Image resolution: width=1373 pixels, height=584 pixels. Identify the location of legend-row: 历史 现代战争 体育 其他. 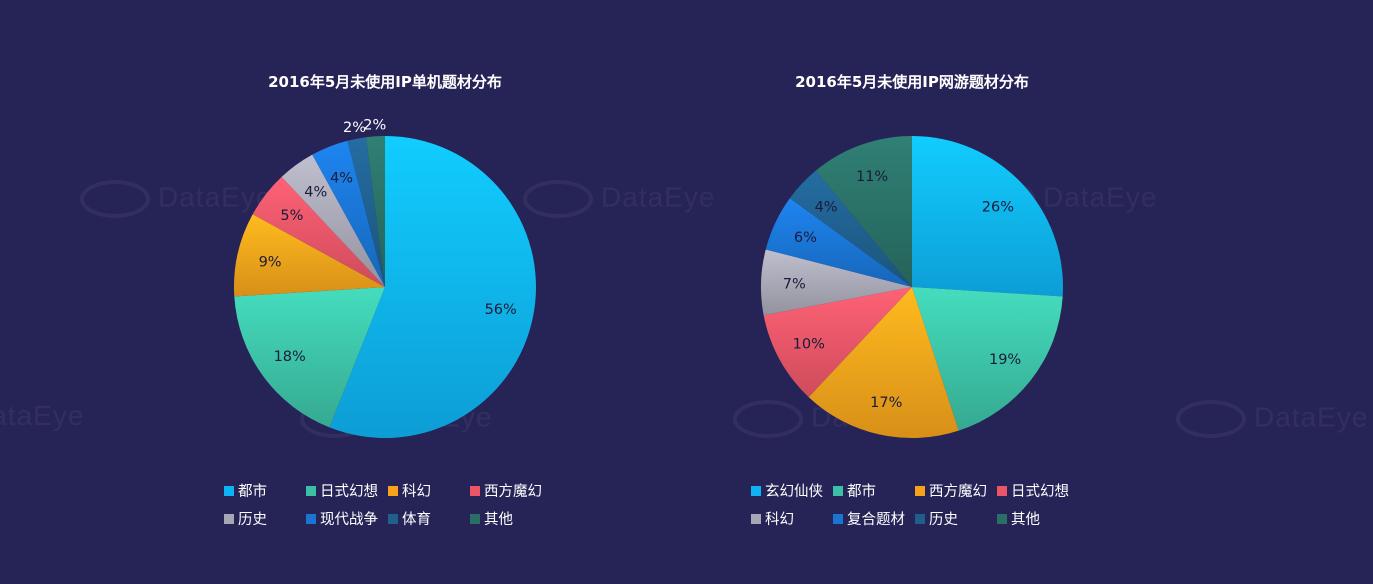
(444, 523).